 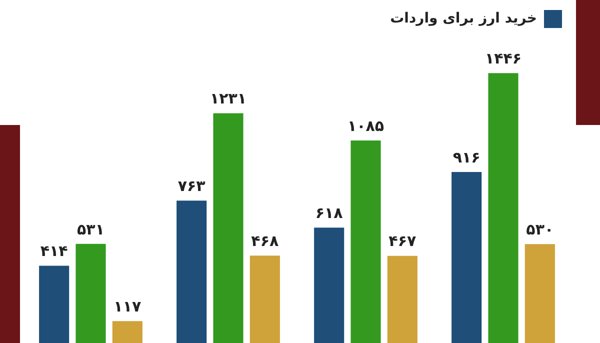 What do you see at coordinates (402, 241) in the screenshot?
I see `data-label: ۴۶۷` at bounding box center [402, 241].